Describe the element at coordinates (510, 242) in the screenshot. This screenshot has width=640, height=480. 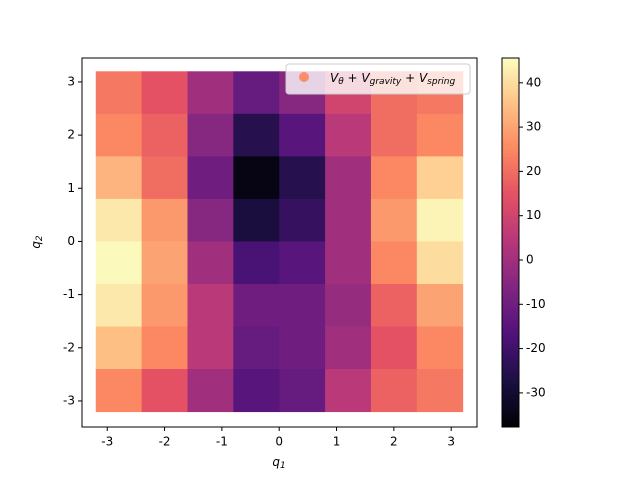
I see `colorbar-frame` at that location.